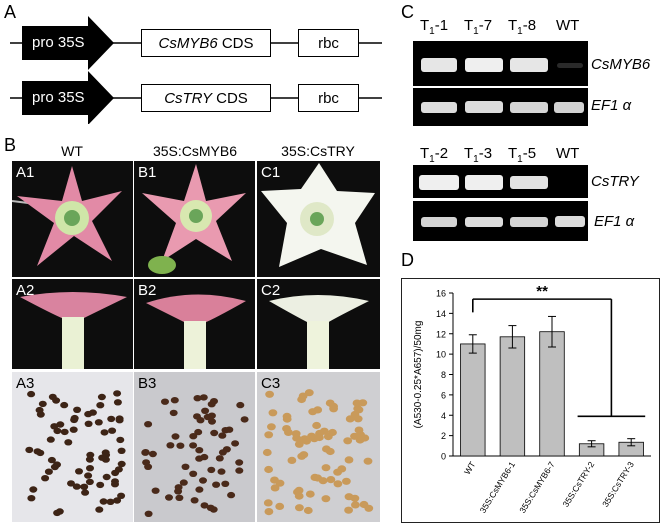 This screenshot has width=661, height=525. What do you see at coordinates (478, 27) in the screenshot?
I see `gel1-lane-2: T1-7` at bounding box center [478, 27].